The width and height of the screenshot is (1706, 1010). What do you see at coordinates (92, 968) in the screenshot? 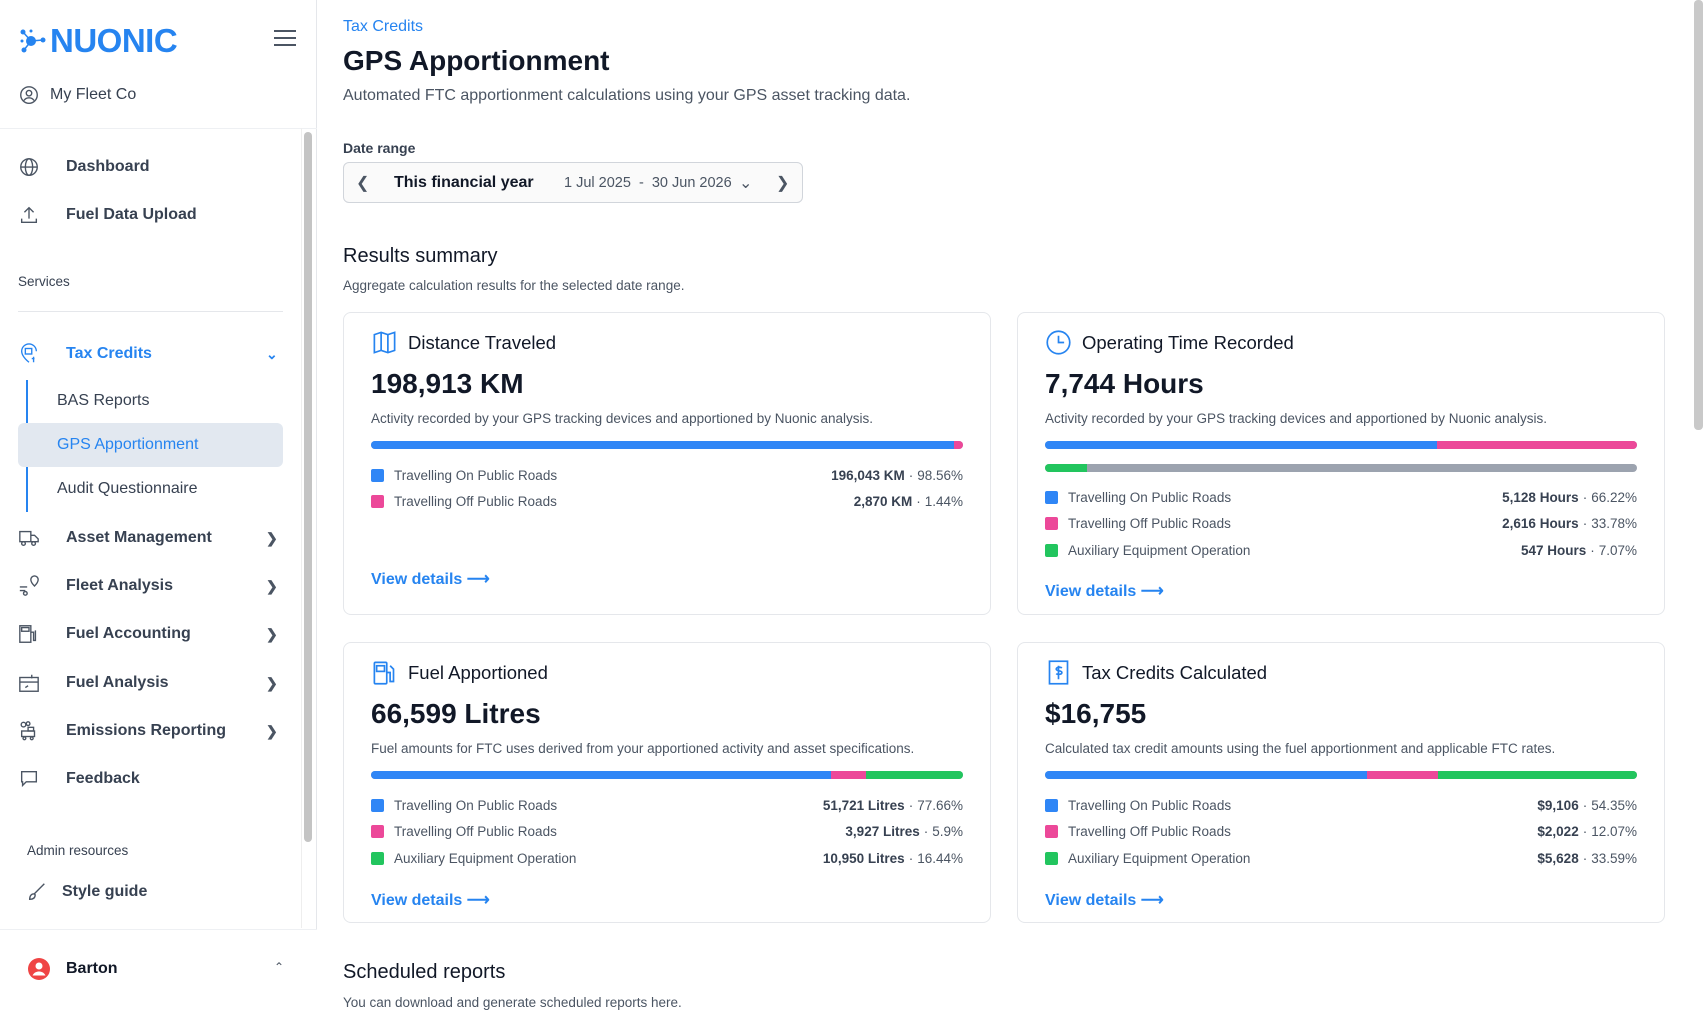
I see `user-name: Barton` at bounding box center [92, 968].